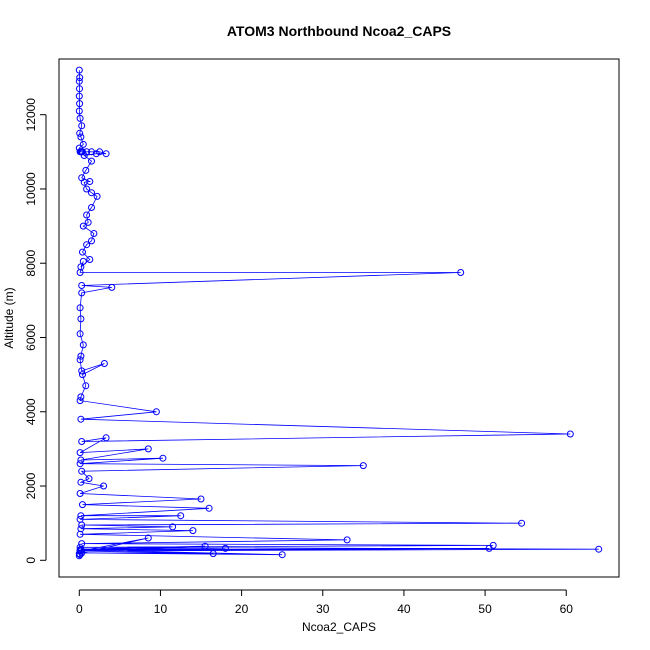 The width and height of the screenshot is (650, 650). I want to click on x-axis: 0 10 20 30 40 50 60, so click(325, 602).